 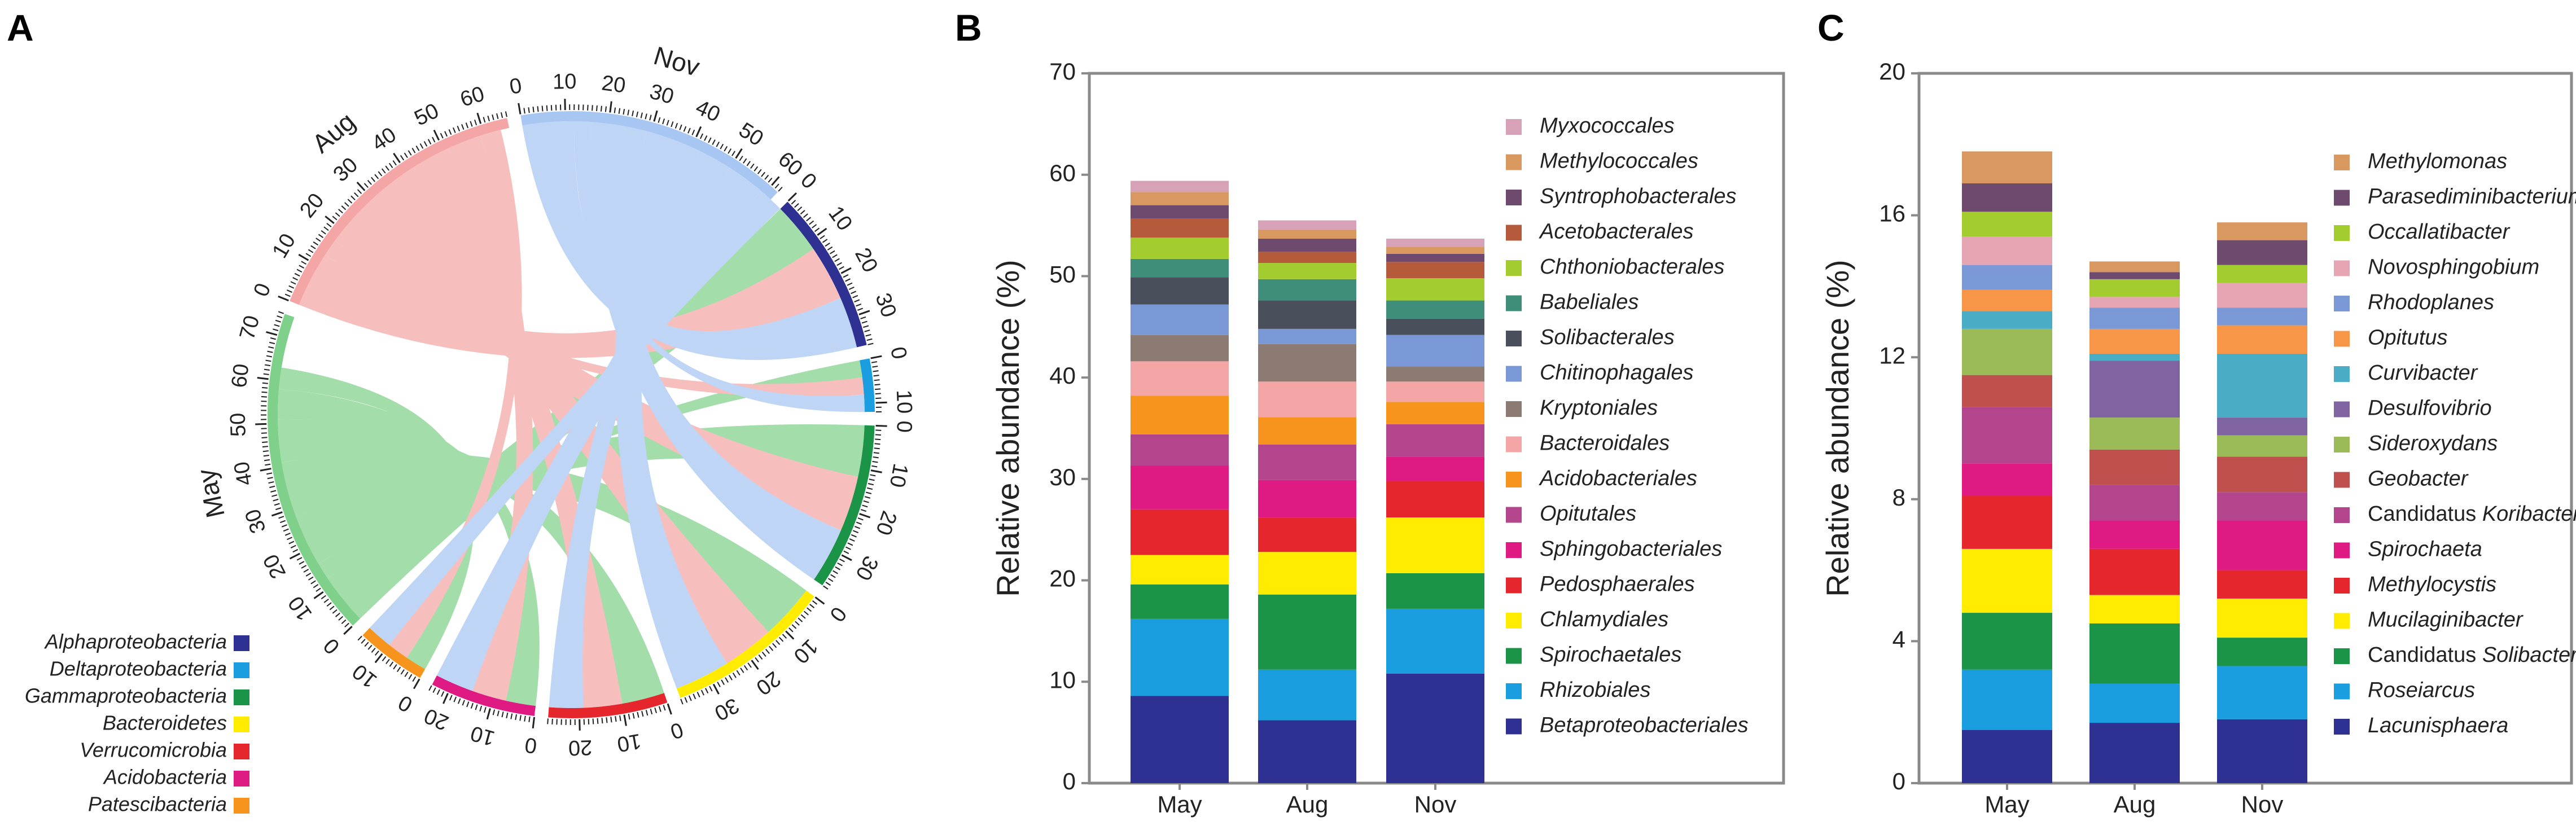 I want to click on chord-tick-label: 20, so click(x=580, y=747).